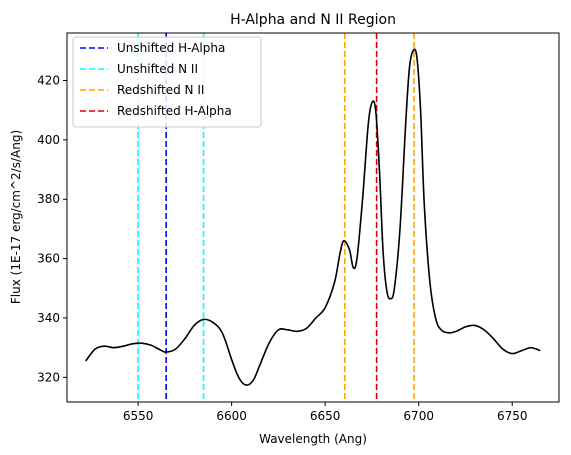  I want to click on y-tick-label: 400, so click(48, 140).